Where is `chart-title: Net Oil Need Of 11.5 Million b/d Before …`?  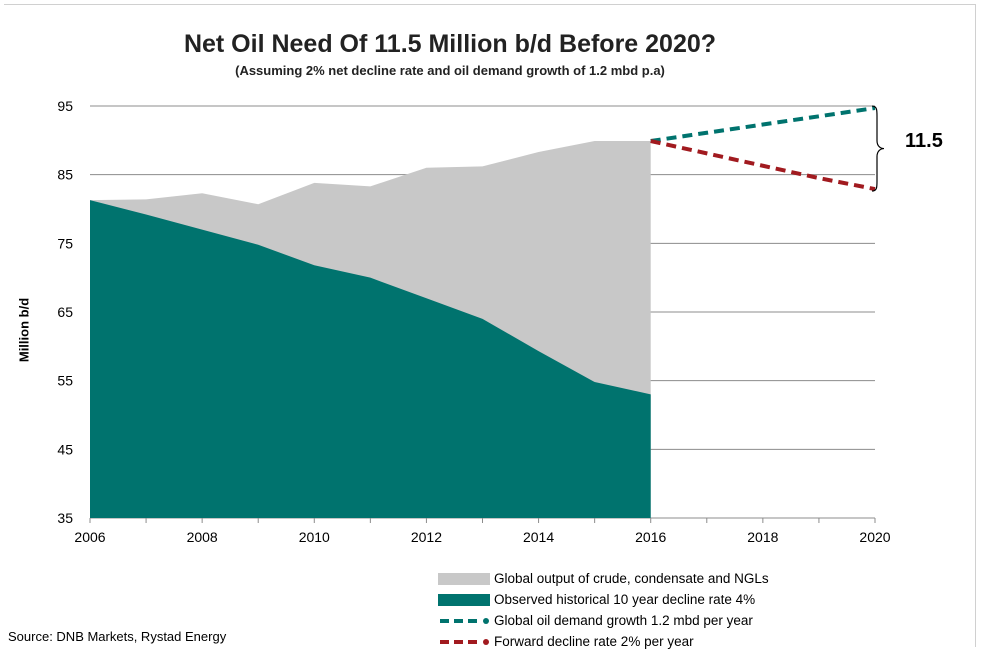
chart-title: Net Oil Need Of 11.5 Million b/d Before … is located at coordinates (450, 44).